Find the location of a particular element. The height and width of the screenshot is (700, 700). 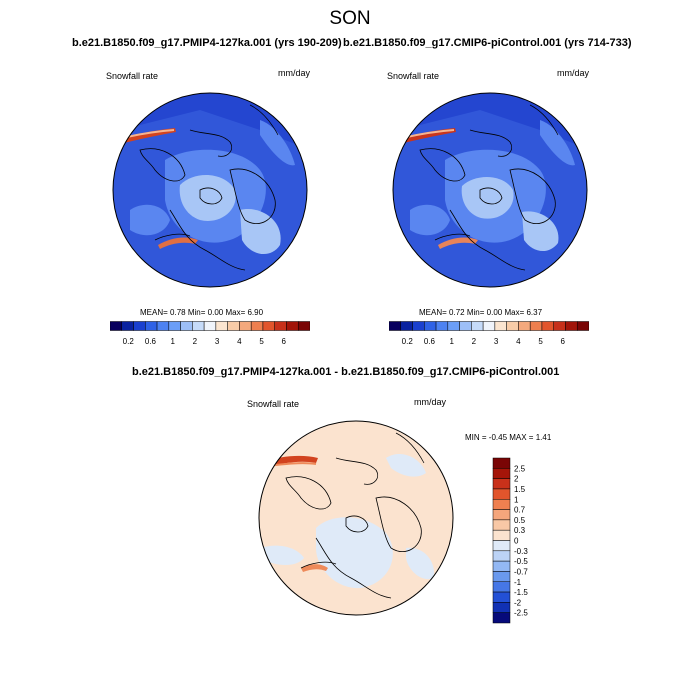

right-colorbar: 0.2 0.6 1 2 3 4 5 6 is located at coordinates (489, 333).